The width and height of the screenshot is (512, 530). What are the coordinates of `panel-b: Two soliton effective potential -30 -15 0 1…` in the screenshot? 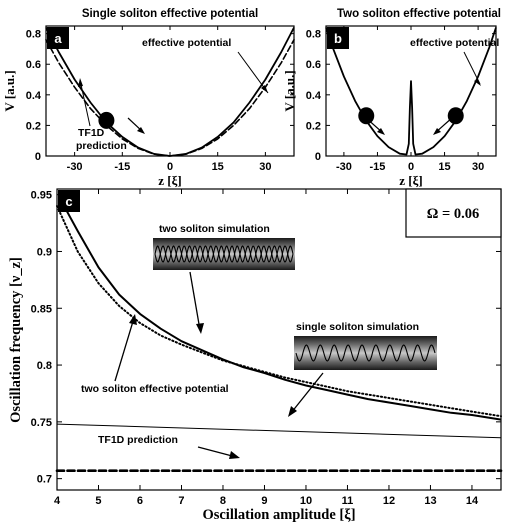 It's located at (391, 98).